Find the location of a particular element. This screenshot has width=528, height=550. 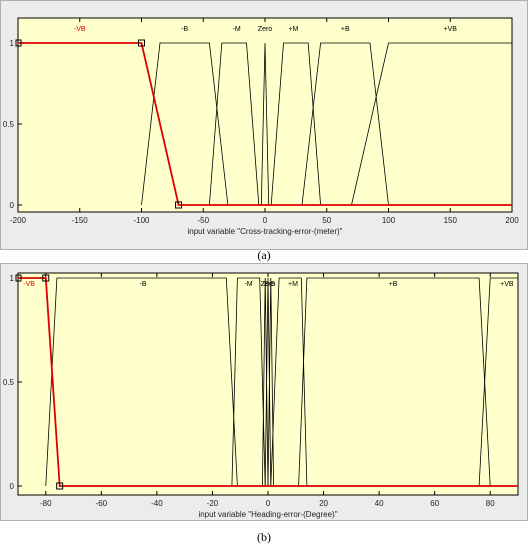

mf-line-+B is located at coordinates (345, 124).